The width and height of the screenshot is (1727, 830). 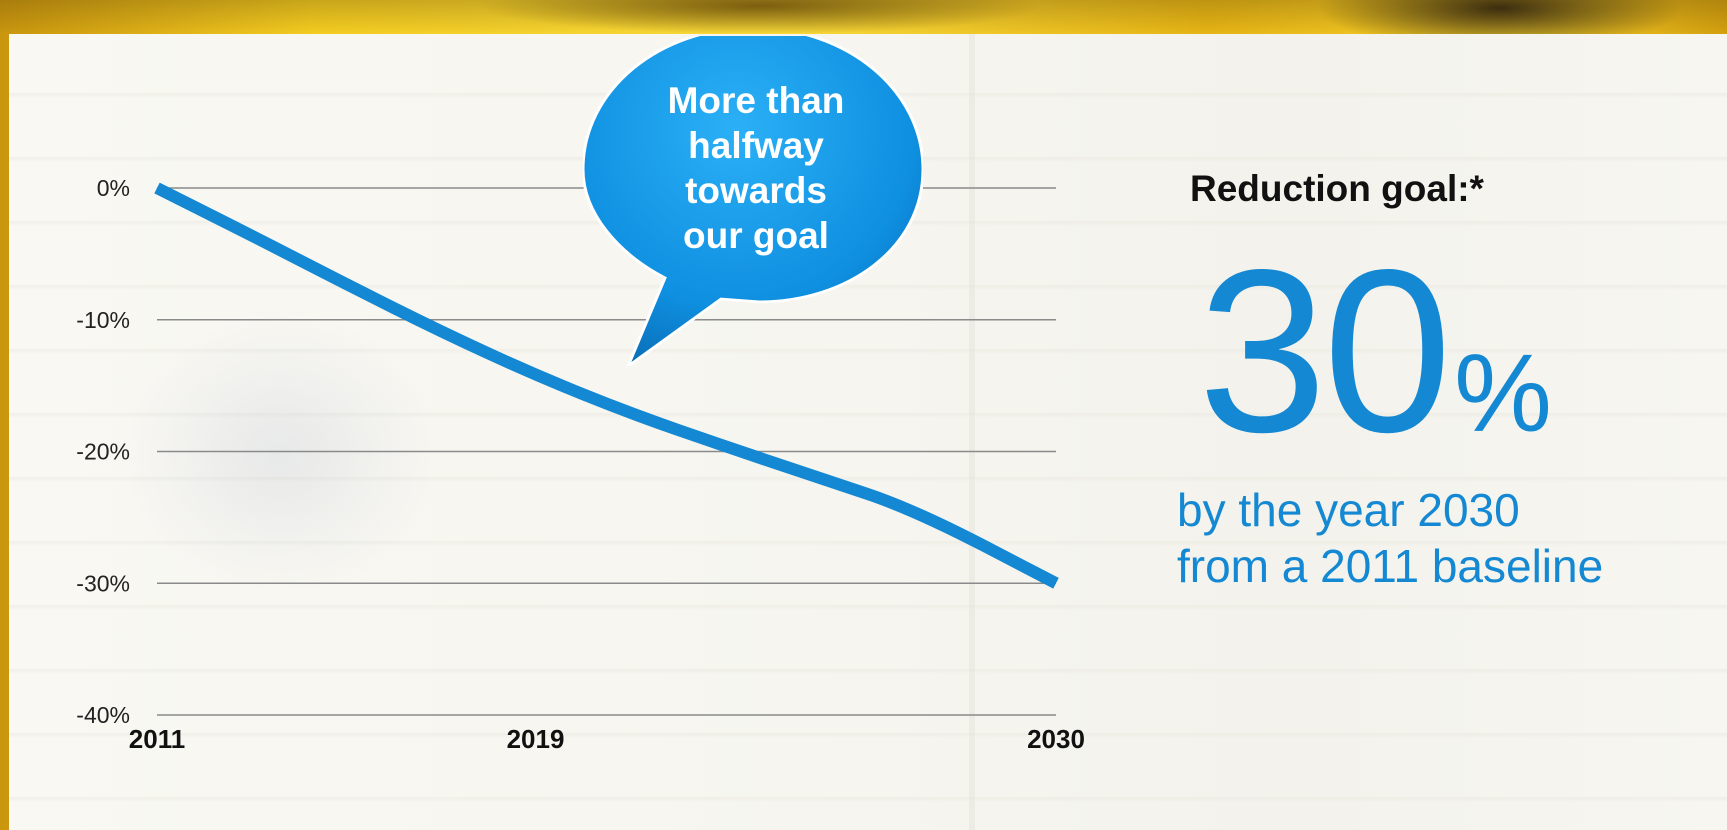 What do you see at coordinates (1348, 510) in the screenshot?
I see `goal-description-line-1: by the year 2030` at bounding box center [1348, 510].